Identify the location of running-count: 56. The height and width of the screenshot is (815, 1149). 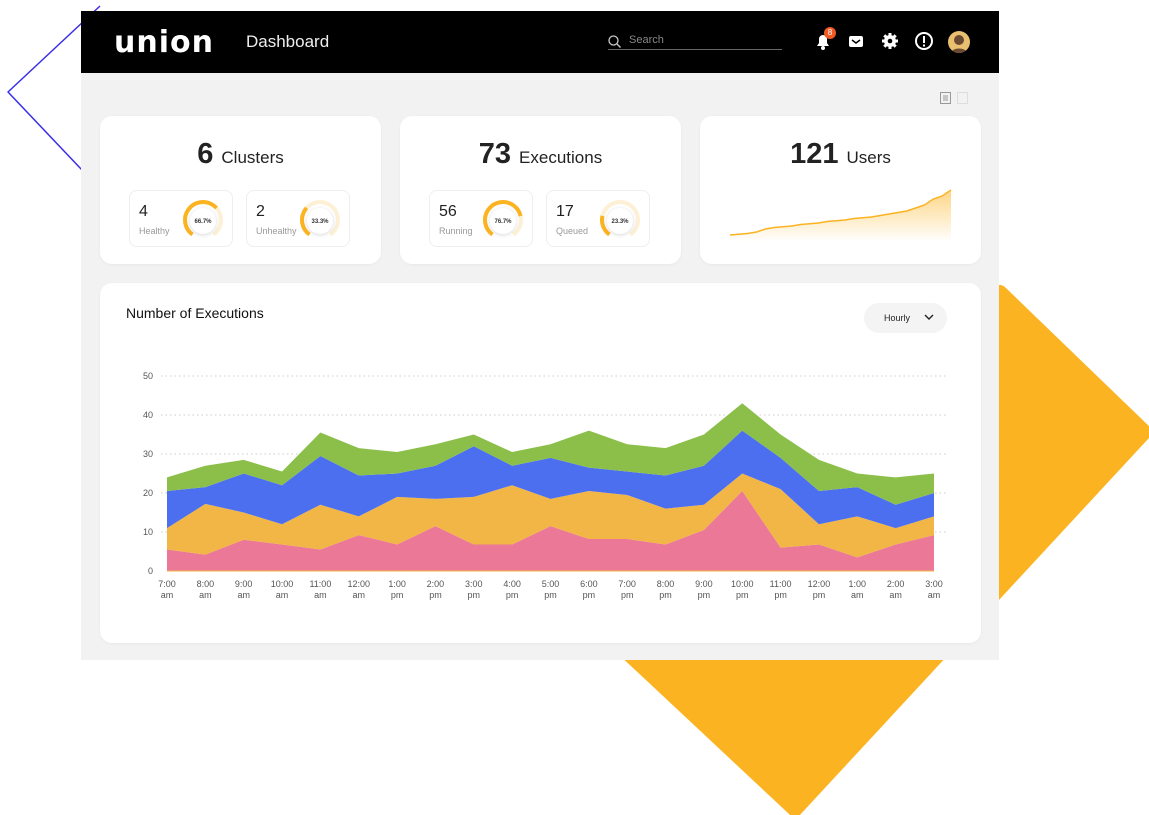
(448, 211).